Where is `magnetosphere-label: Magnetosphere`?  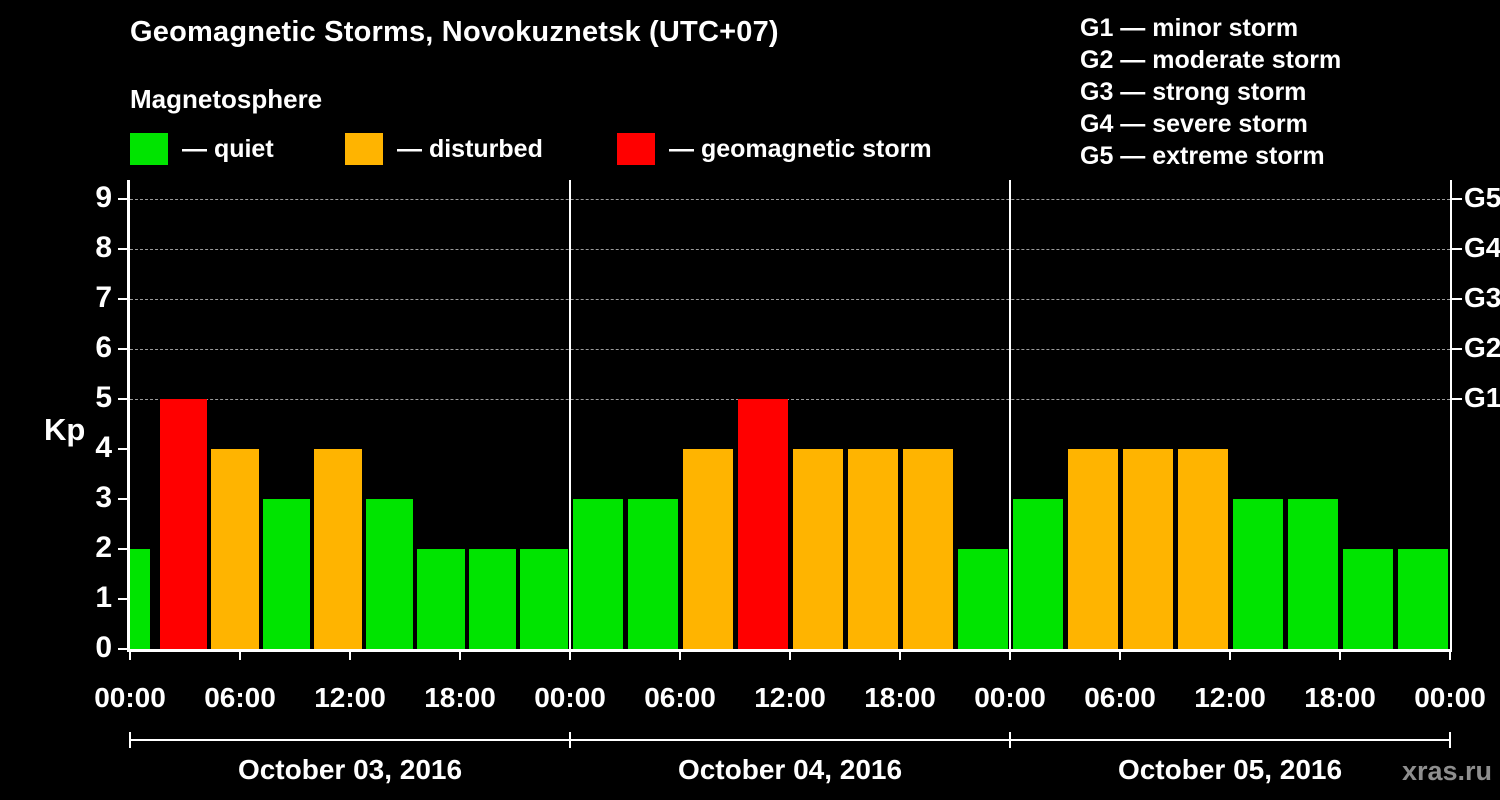
magnetosphere-label: Magnetosphere is located at coordinates (226, 99).